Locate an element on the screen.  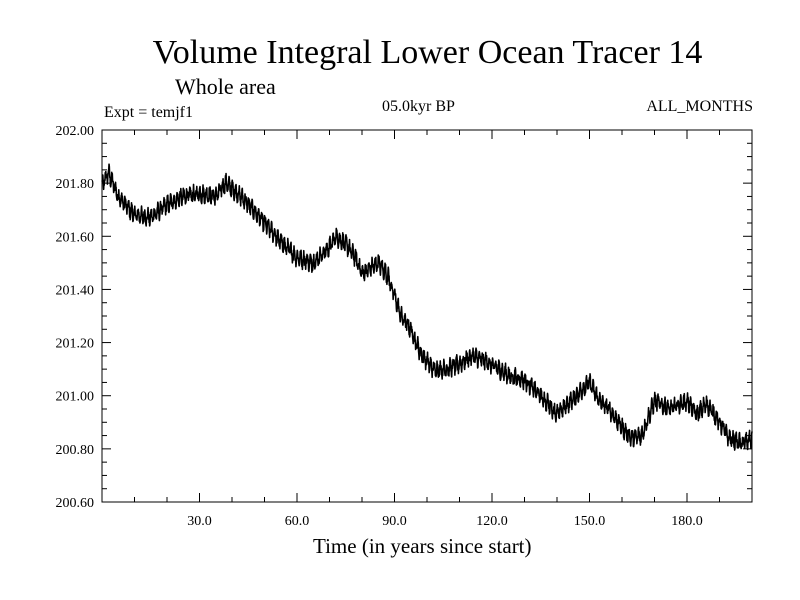
x-tick-label: 180.0 is located at coordinates (687, 521).